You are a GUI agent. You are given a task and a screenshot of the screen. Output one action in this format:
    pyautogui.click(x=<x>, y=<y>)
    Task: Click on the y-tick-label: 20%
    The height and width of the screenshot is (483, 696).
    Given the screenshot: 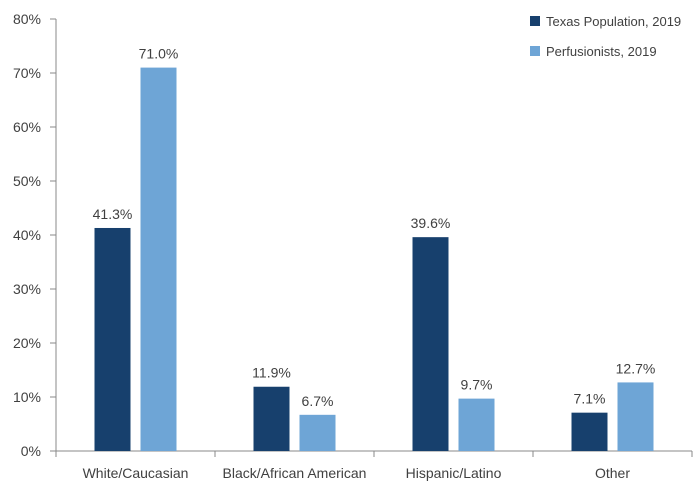 What is the action you would take?
    pyautogui.click(x=27, y=343)
    